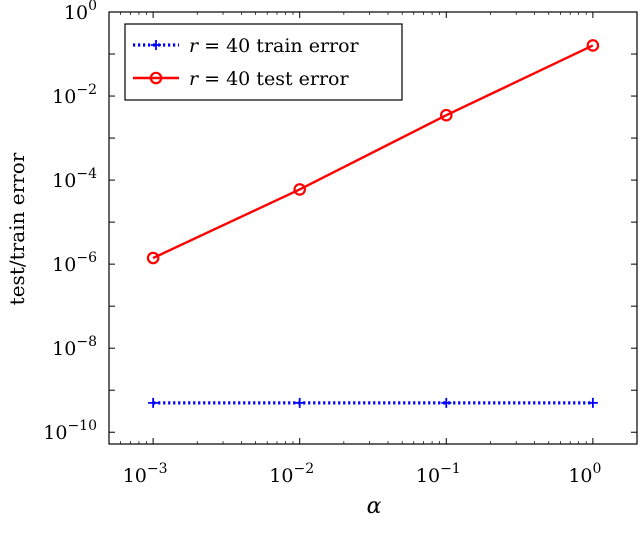 The height and width of the screenshot is (553, 640). Describe the element at coordinates (269, 79) in the screenshot. I see `legend-label-1: r = 40 test error` at that location.